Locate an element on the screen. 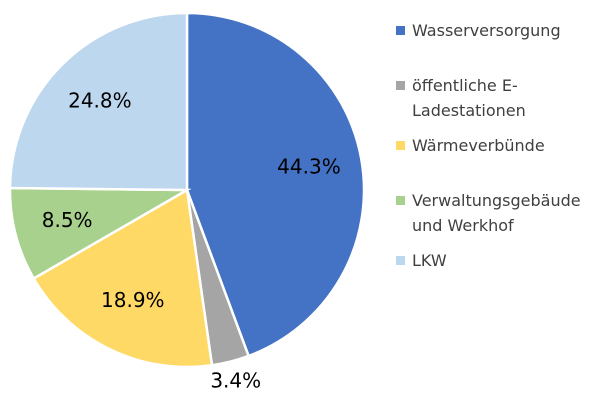 The image size is (616, 403). data-label: 44.3% is located at coordinates (309, 167).